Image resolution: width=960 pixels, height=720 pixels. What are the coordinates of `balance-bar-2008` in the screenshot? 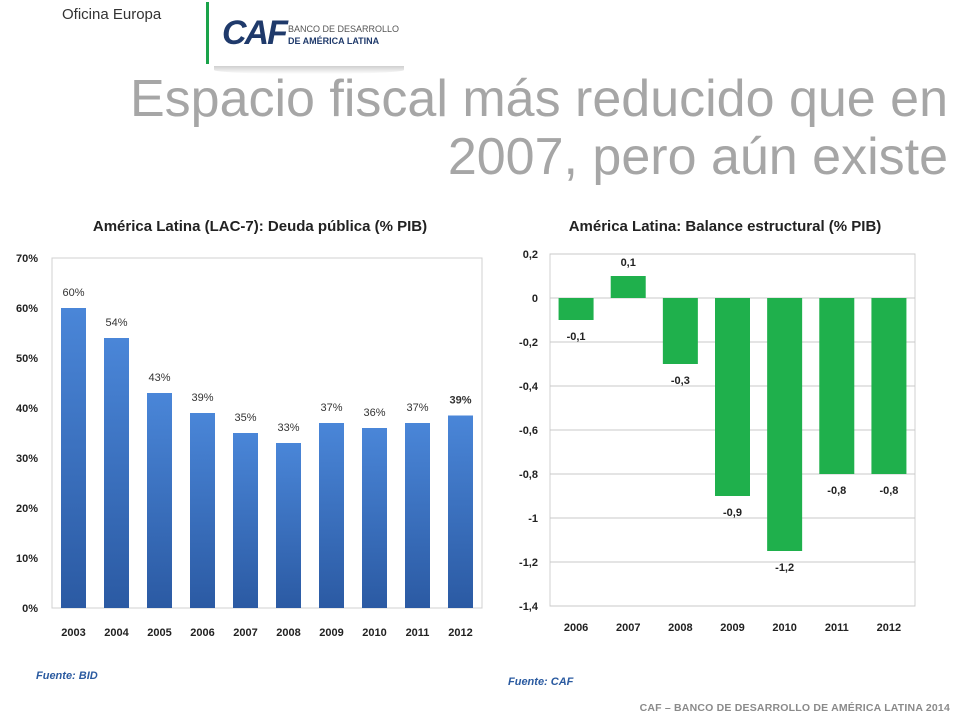 It's located at (680, 331).